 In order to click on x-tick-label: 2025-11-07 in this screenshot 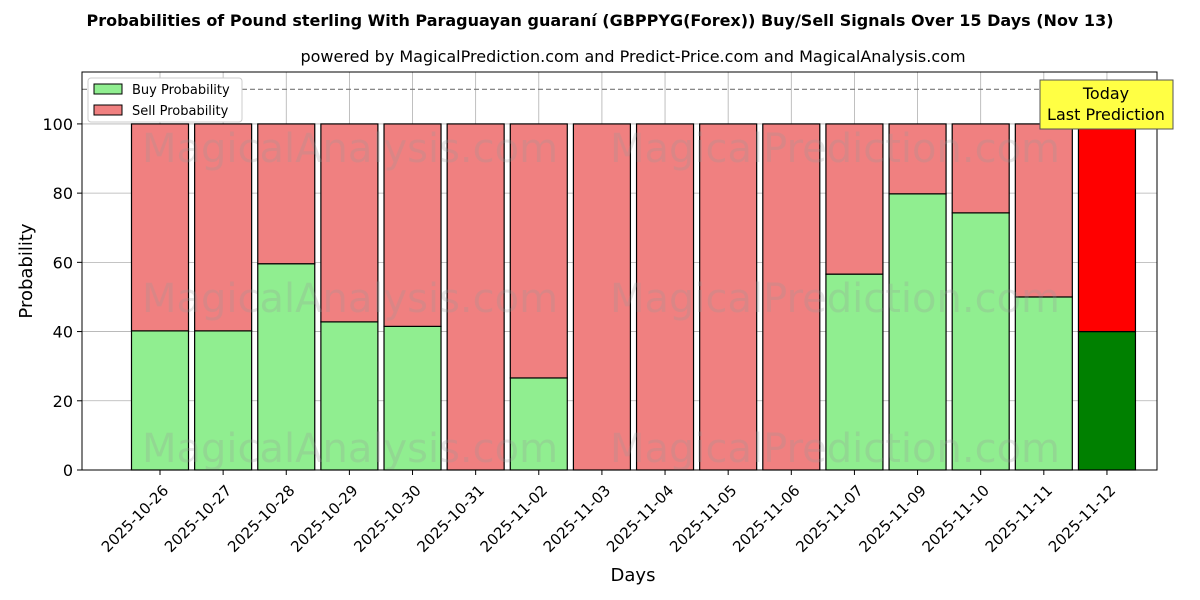, I will do `click(829, 519)`.